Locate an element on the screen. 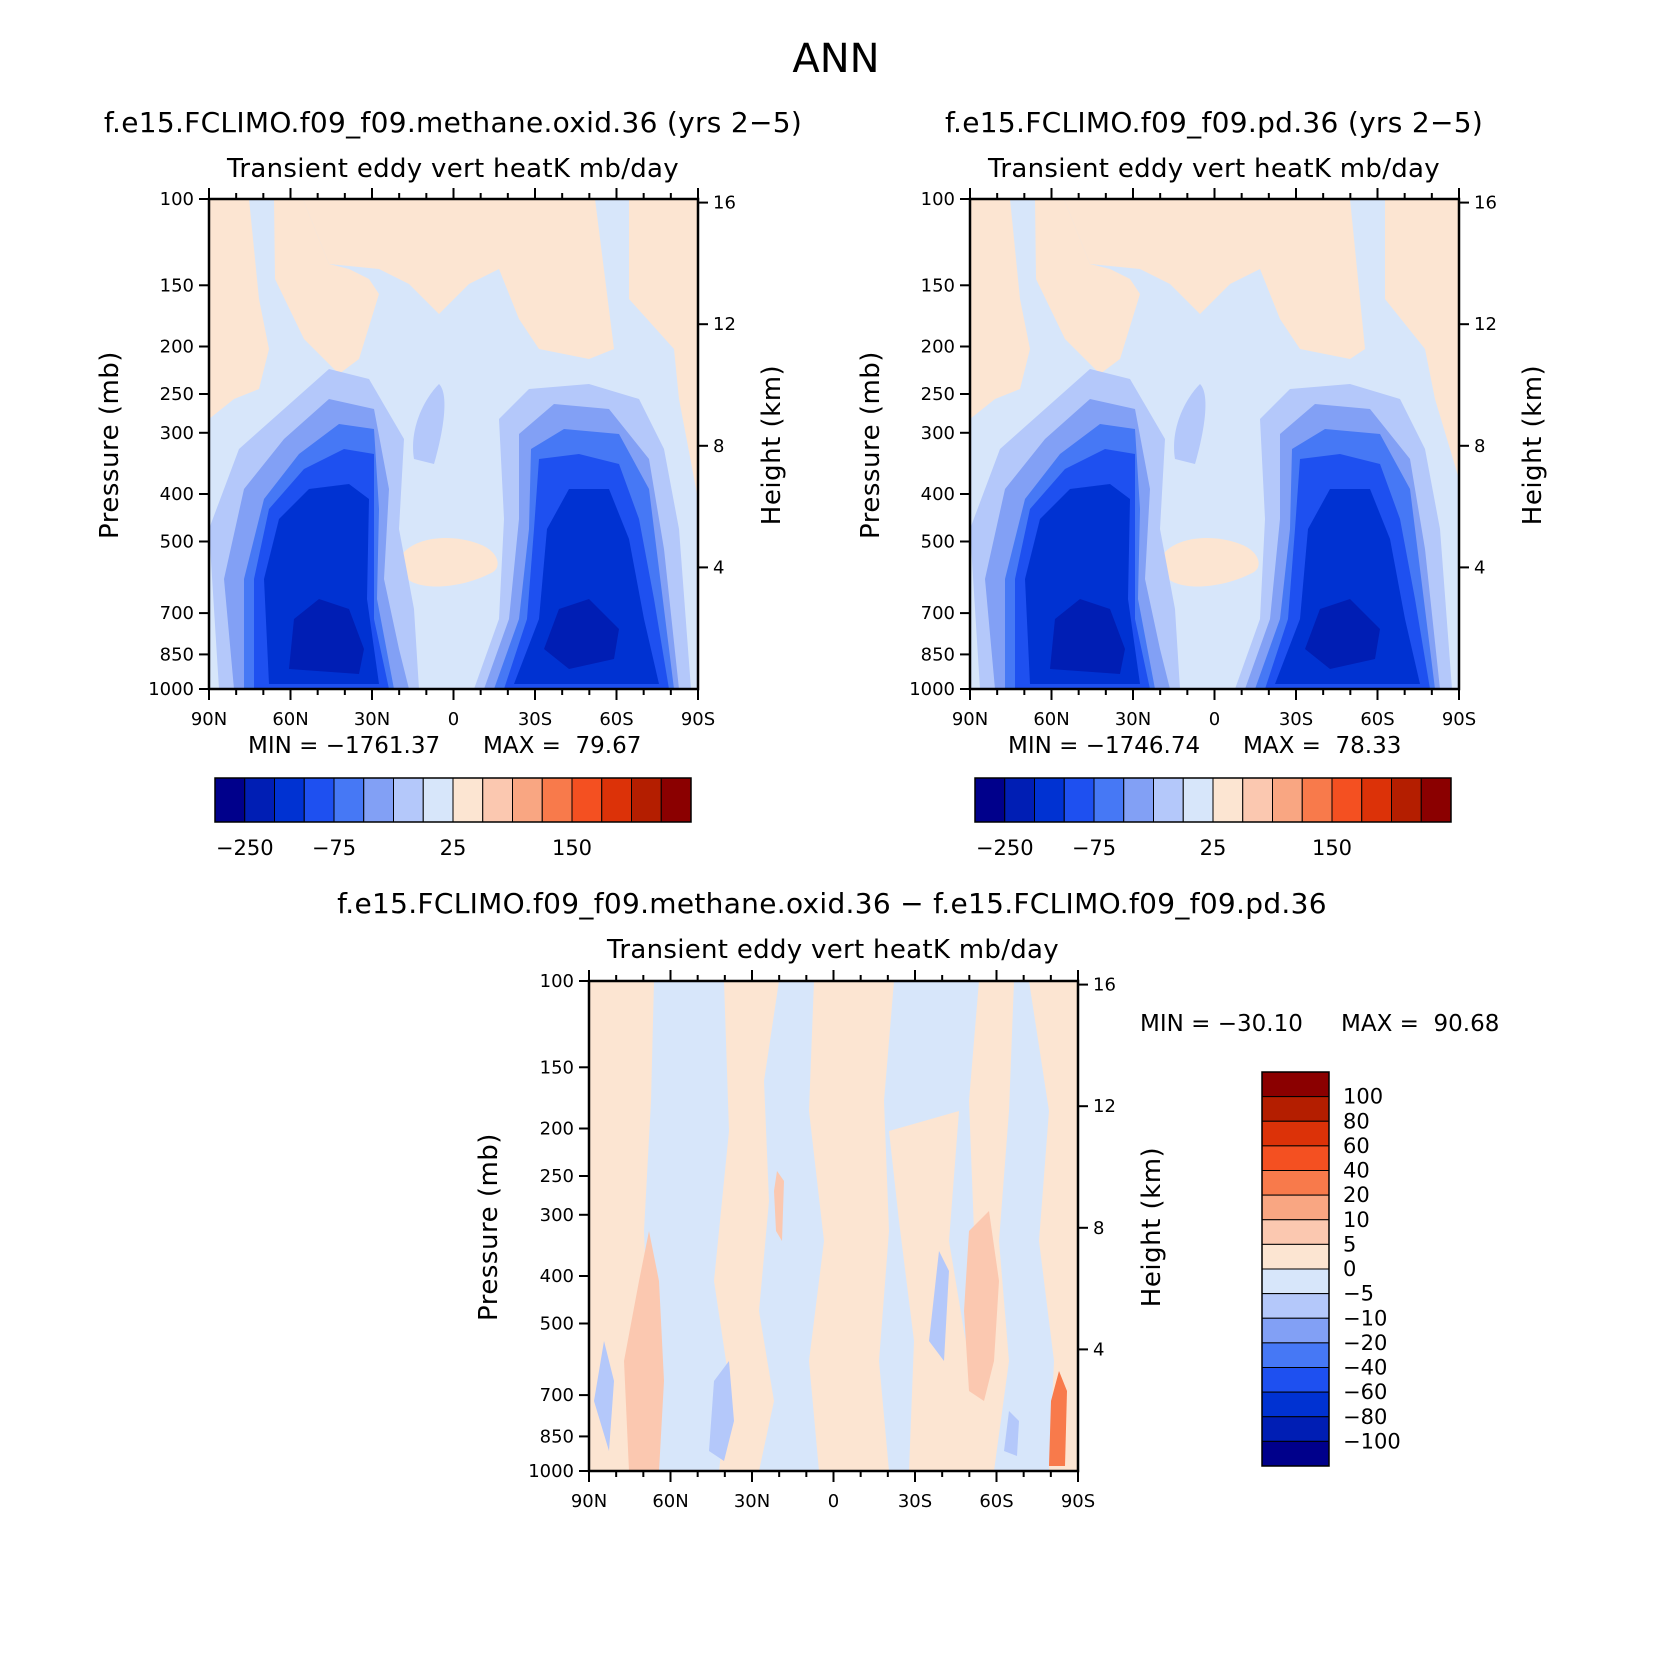 This screenshot has width=1658, height=1660. colorbar-label: 150 is located at coordinates (1332, 848).